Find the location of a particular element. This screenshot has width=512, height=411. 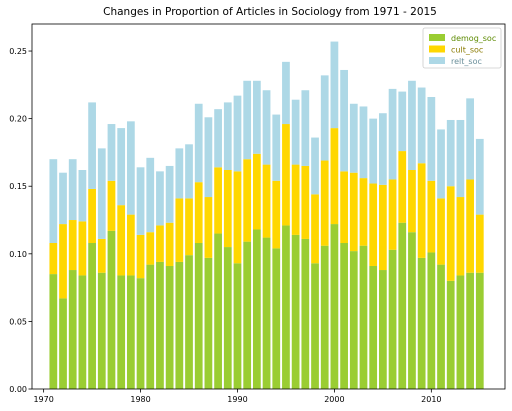

legend-swatch-demog_soc is located at coordinates (437, 37).